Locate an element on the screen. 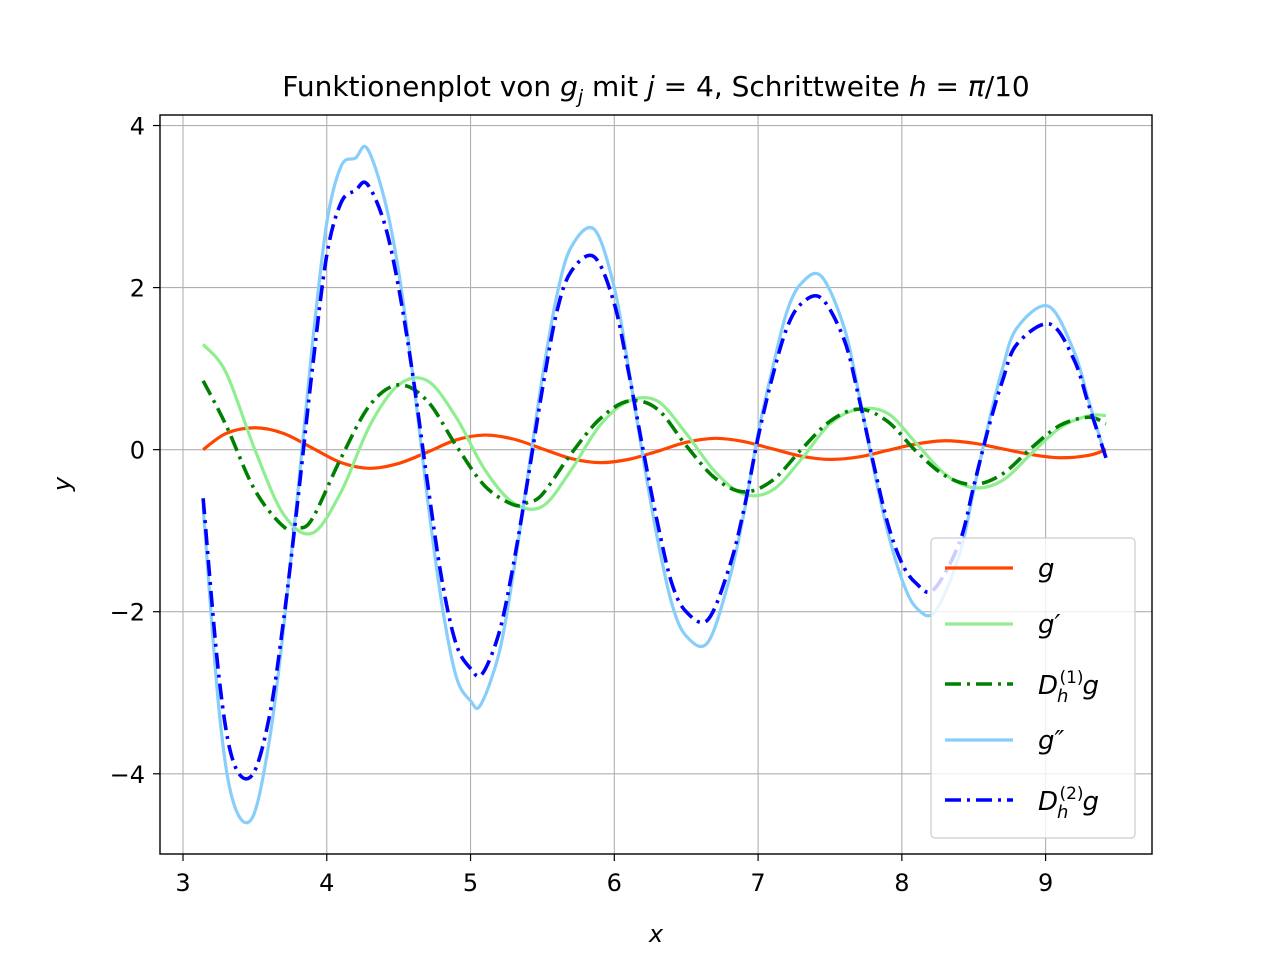 This screenshot has height=965, width=1280. y-axis-ticks: −4 −2 0 2 4 is located at coordinates (135, 451).